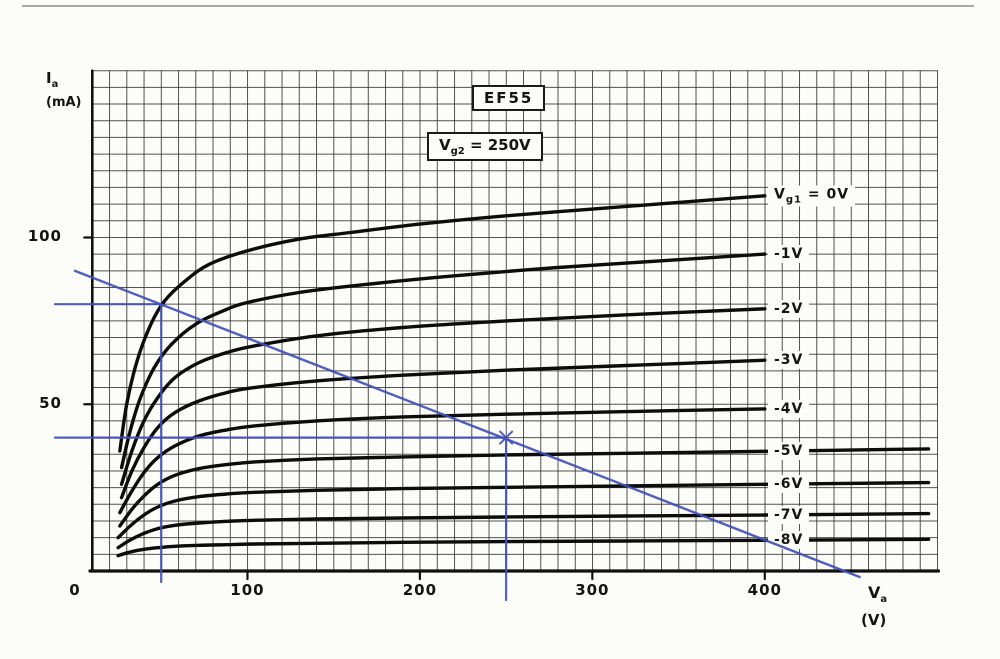 The image size is (1000, 659). What do you see at coordinates (509, 98) in the screenshot?
I see `tube-type-label: EF55` at bounding box center [509, 98].